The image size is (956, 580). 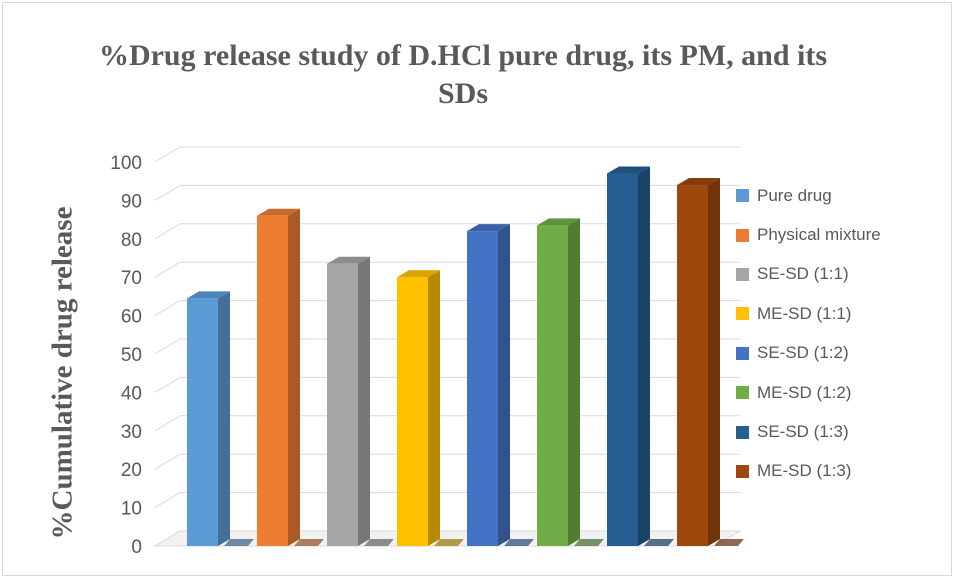 I want to click on legend-item: ME-SD (1:3), so click(x=843, y=471).